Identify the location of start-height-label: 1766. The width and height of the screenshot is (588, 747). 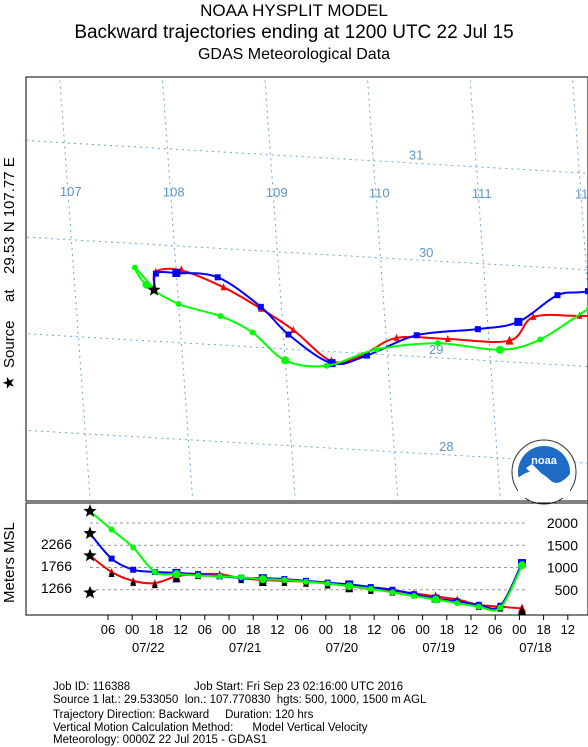
(56, 566).